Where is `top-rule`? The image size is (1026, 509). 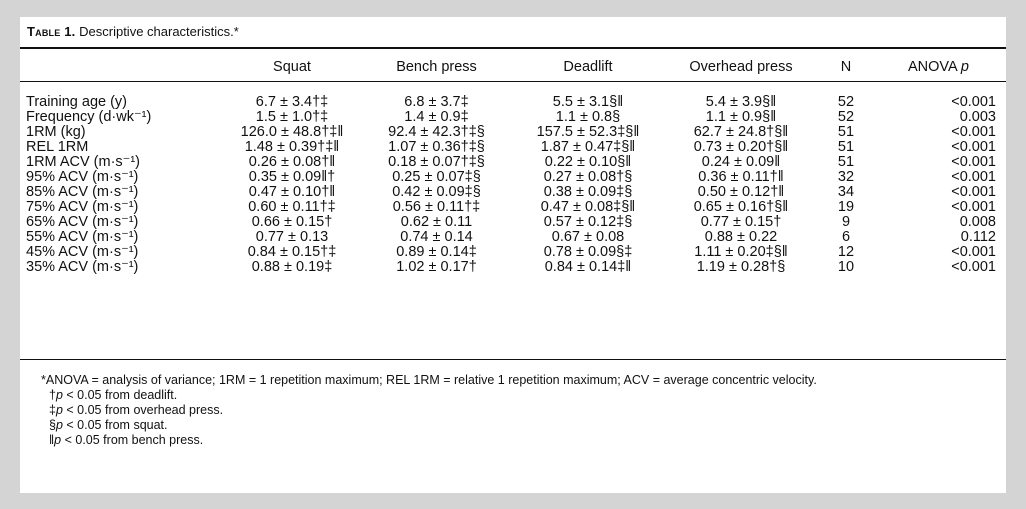
top-rule is located at coordinates (513, 48).